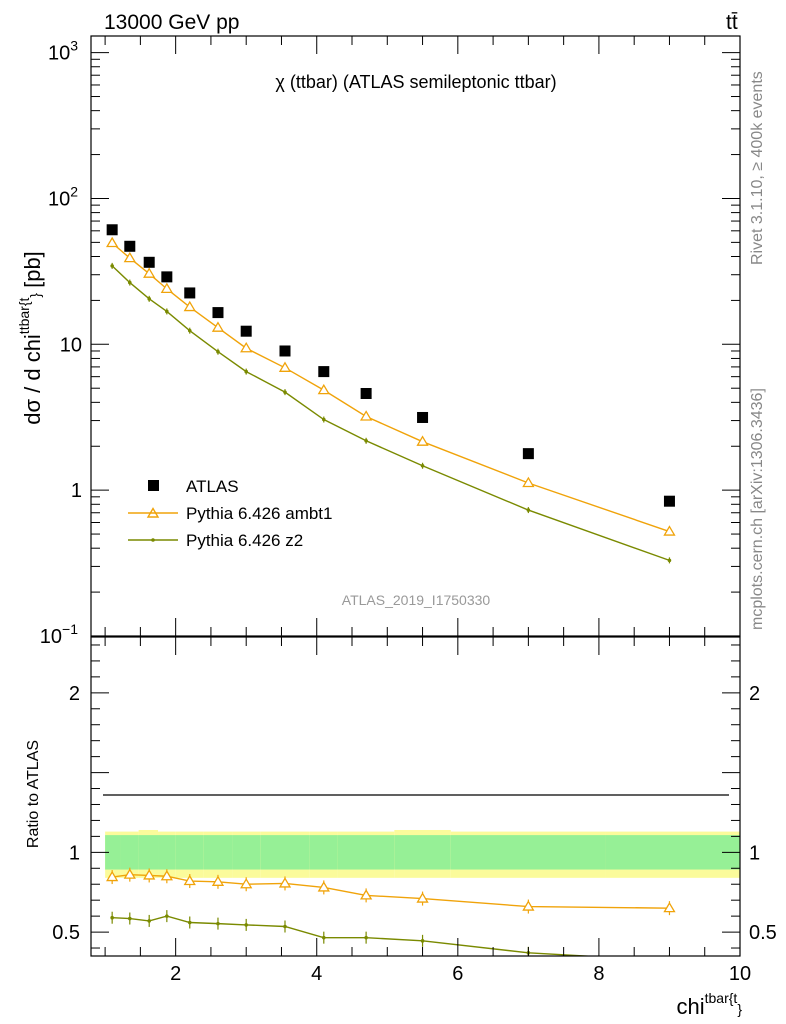  What do you see at coordinates (32, 379) in the screenshot?
I see `y-label-main: dσ / d chi` at bounding box center [32, 379].